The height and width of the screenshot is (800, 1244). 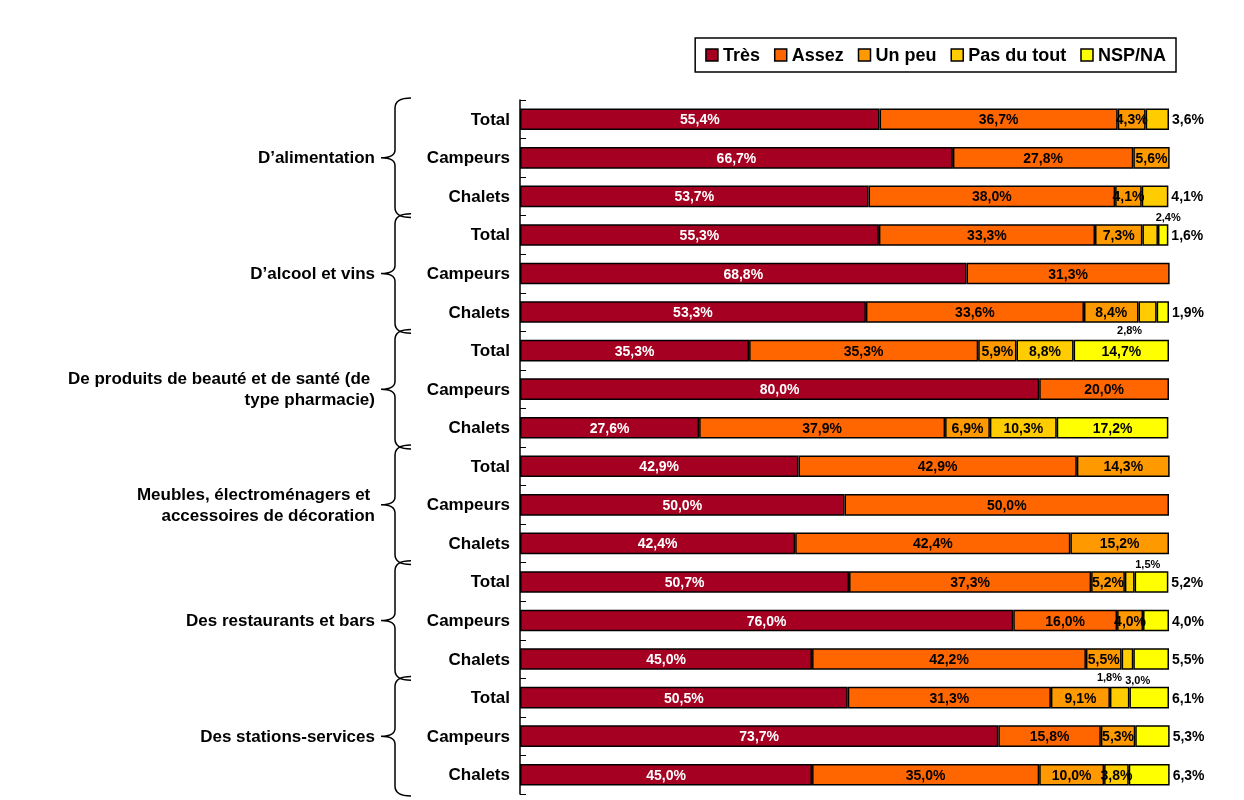 I want to click on data-label: 50,7%, so click(x=684, y=581).